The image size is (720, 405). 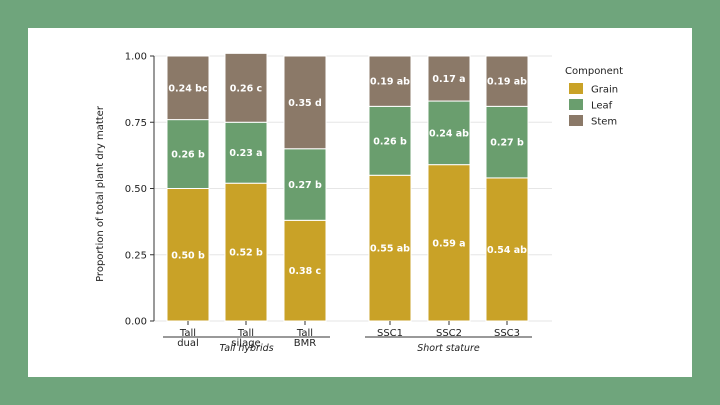 I want to click on y-tick-label: 0.25, so click(x=136, y=255).